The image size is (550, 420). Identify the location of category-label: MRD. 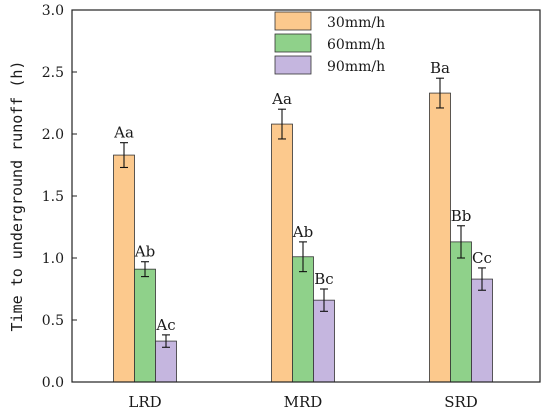
(303, 402).